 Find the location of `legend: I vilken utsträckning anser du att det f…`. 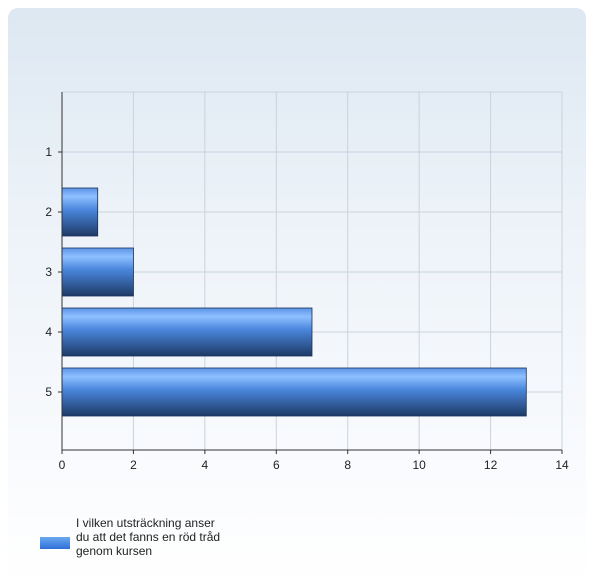

legend: I vilken utsträckning anser du att det f… is located at coordinates (140, 537).